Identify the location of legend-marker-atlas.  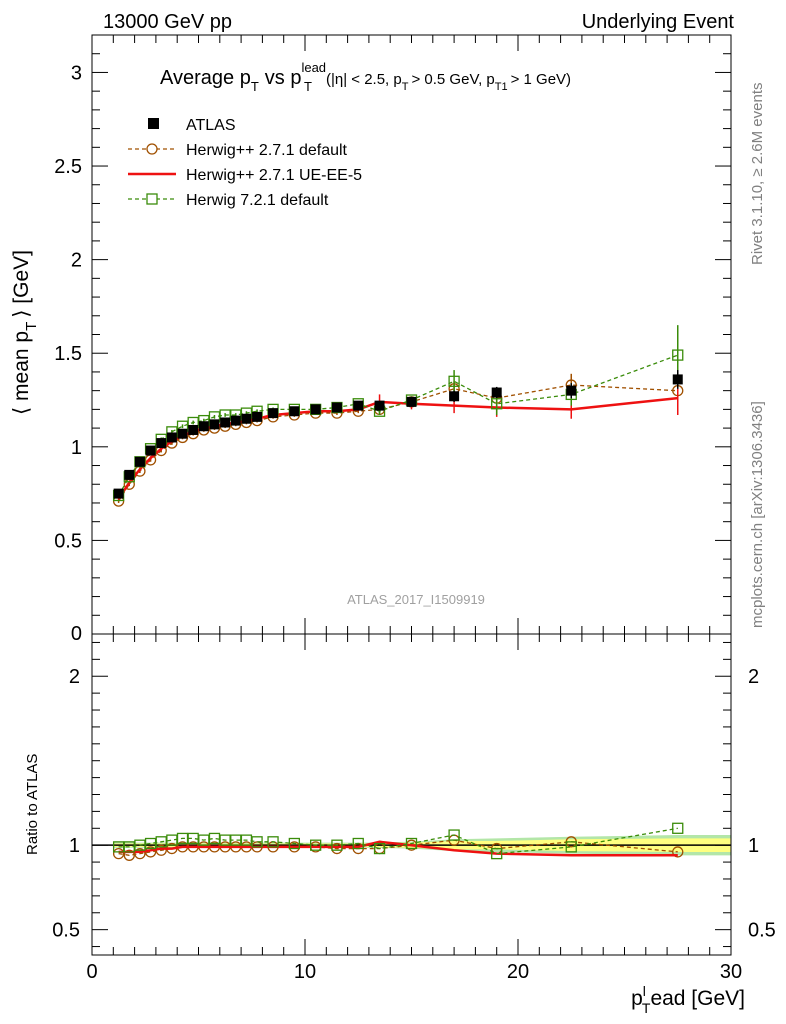
(153, 123).